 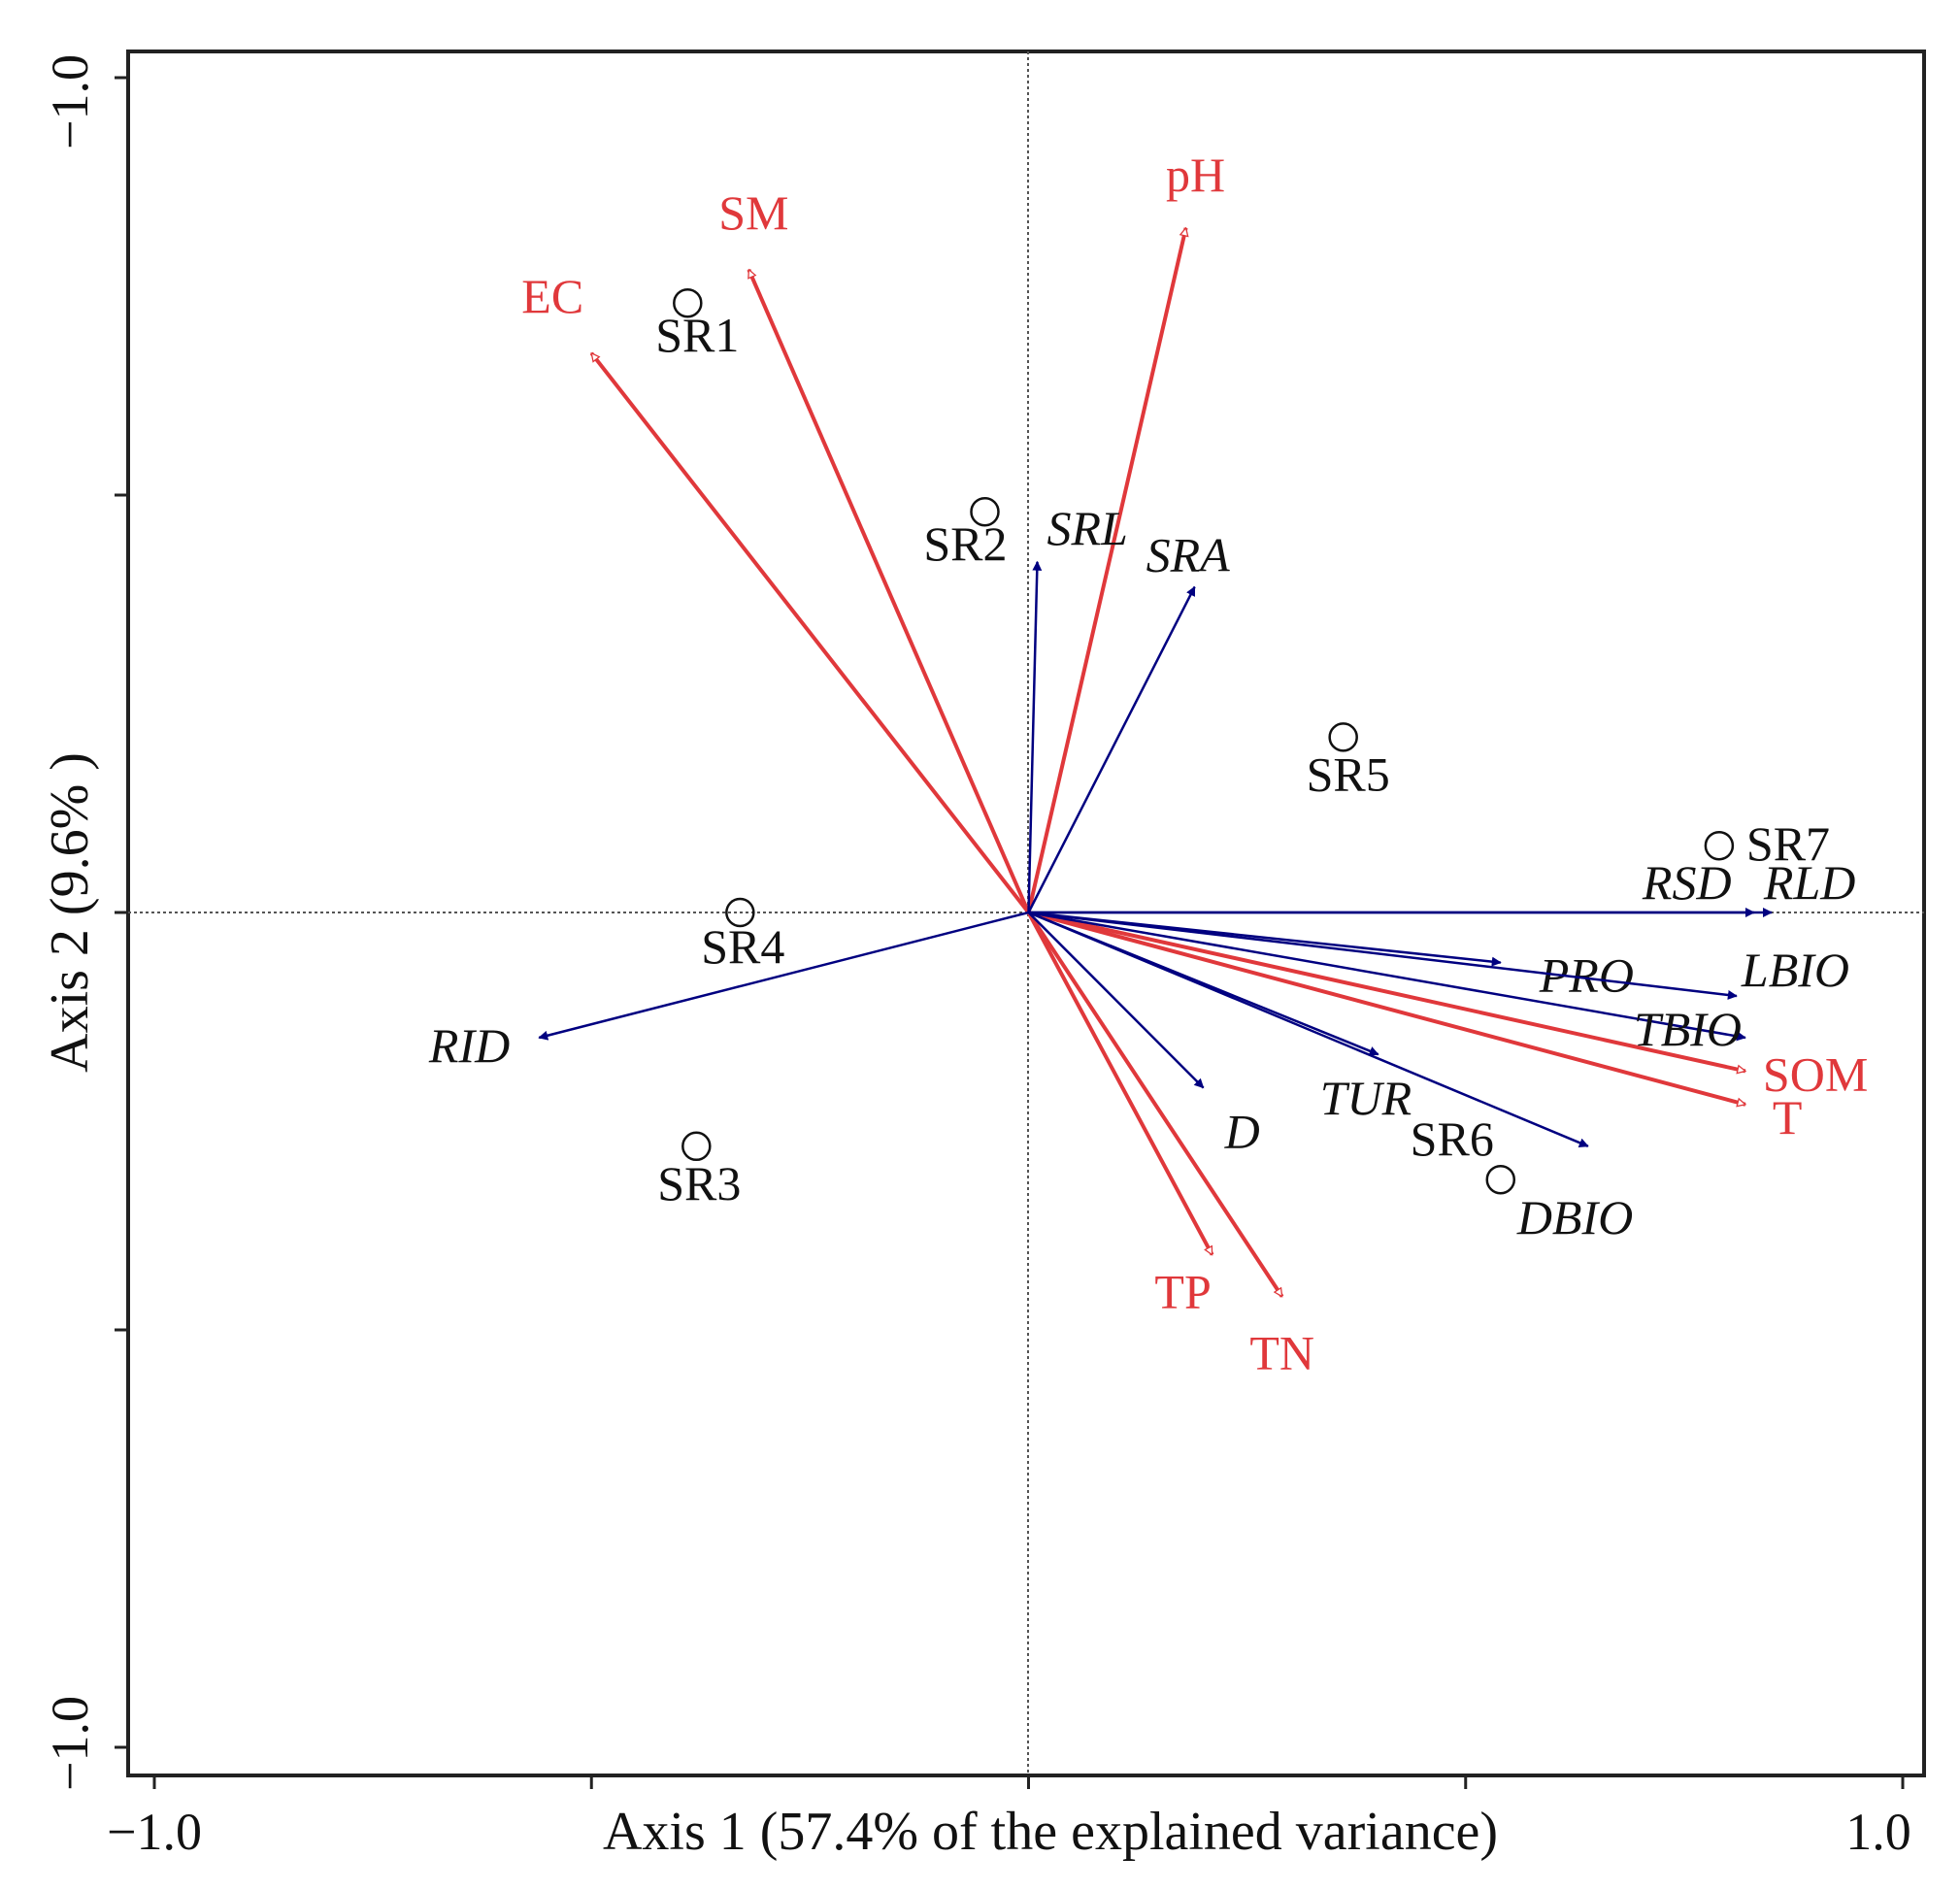 What do you see at coordinates (1087, 528) in the screenshot?
I see `trait-label-srl: SRL` at bounding box center [1087, 528].